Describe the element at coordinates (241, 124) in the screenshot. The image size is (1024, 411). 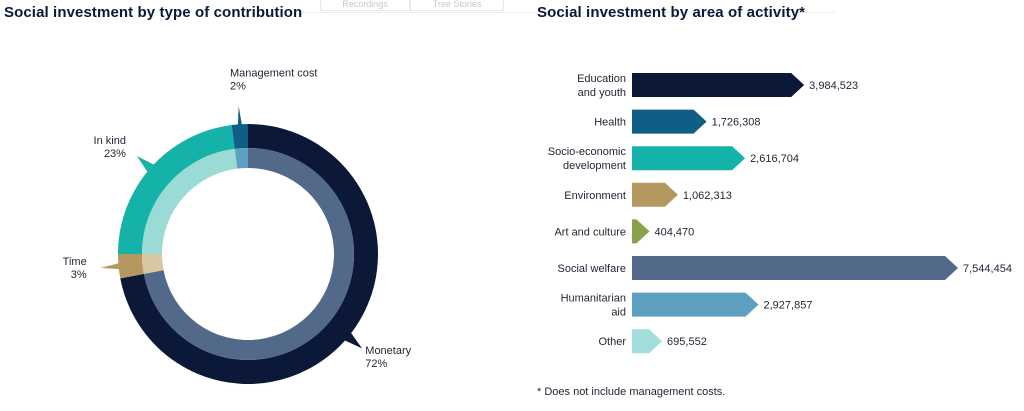
I see `donut-pointer-management-cost` at that location.